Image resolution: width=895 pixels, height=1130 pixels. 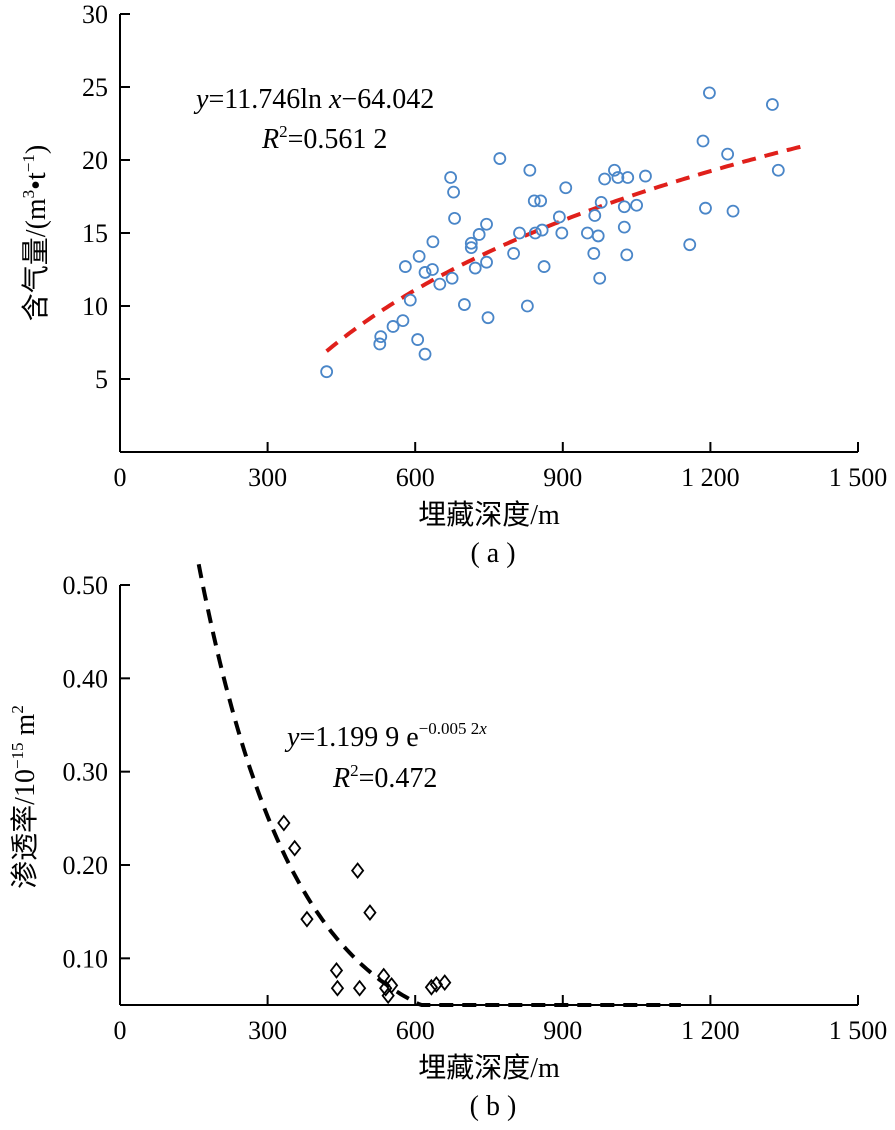 What do you see at coordinates (489, 1068) in the screenshot?
I see `x-axis-title-b: 埋藏深度/m` at bounding box center [489, 1068].